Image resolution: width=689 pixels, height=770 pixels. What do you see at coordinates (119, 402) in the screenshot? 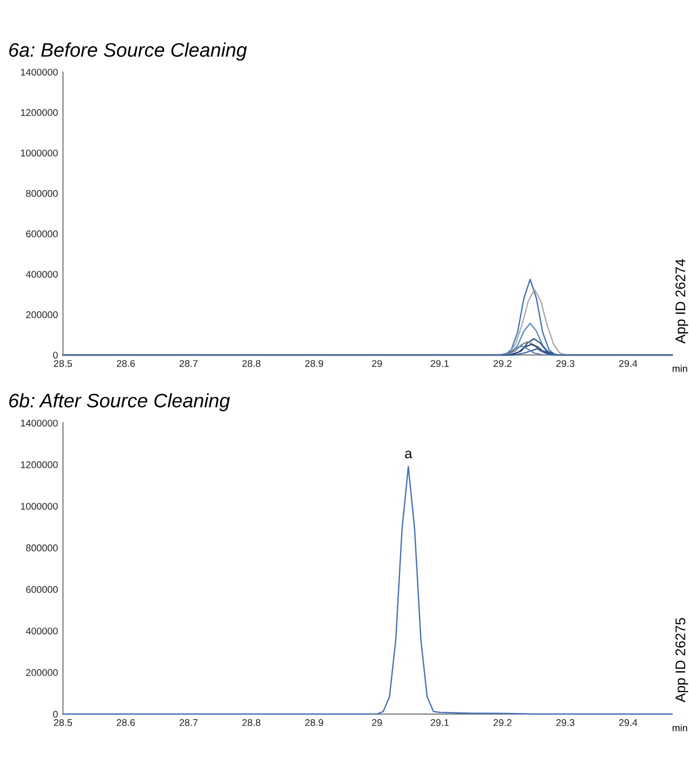
I see `chart-title: 6b: After Source Cleaning` at bounding box center [119, 402].